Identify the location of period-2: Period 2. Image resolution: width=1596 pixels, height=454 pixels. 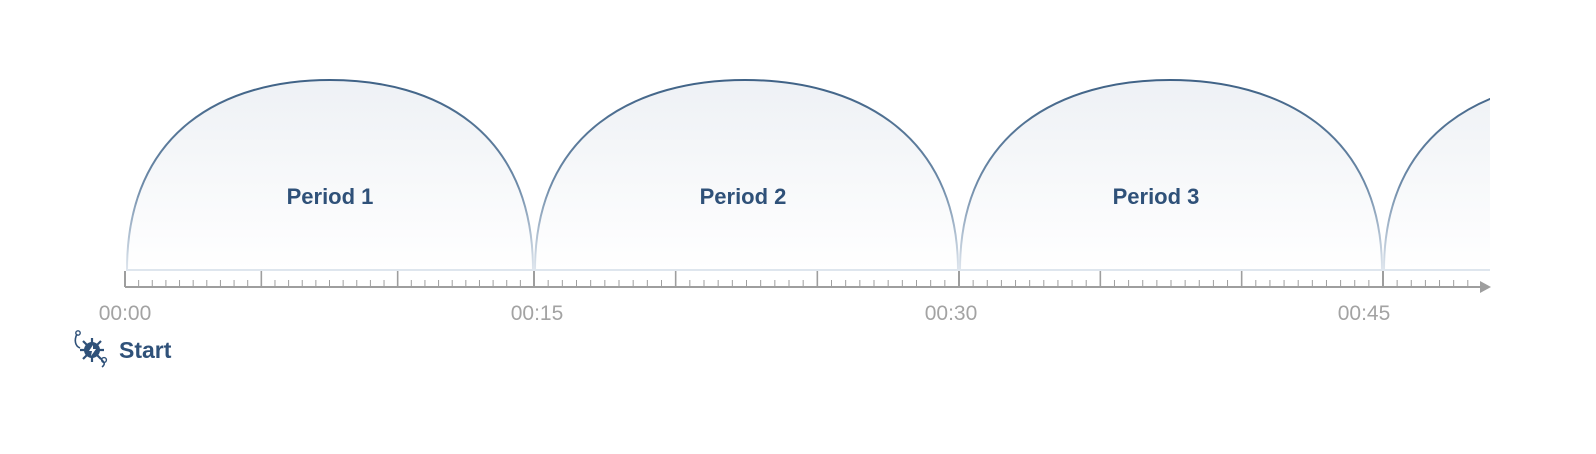
(746, 174).